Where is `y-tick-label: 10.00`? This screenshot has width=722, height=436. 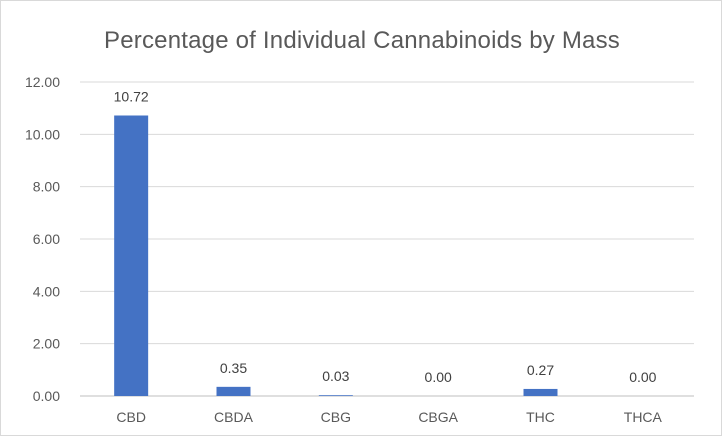
y-tick-label: 10.00 is located at coordinates (42, 134).